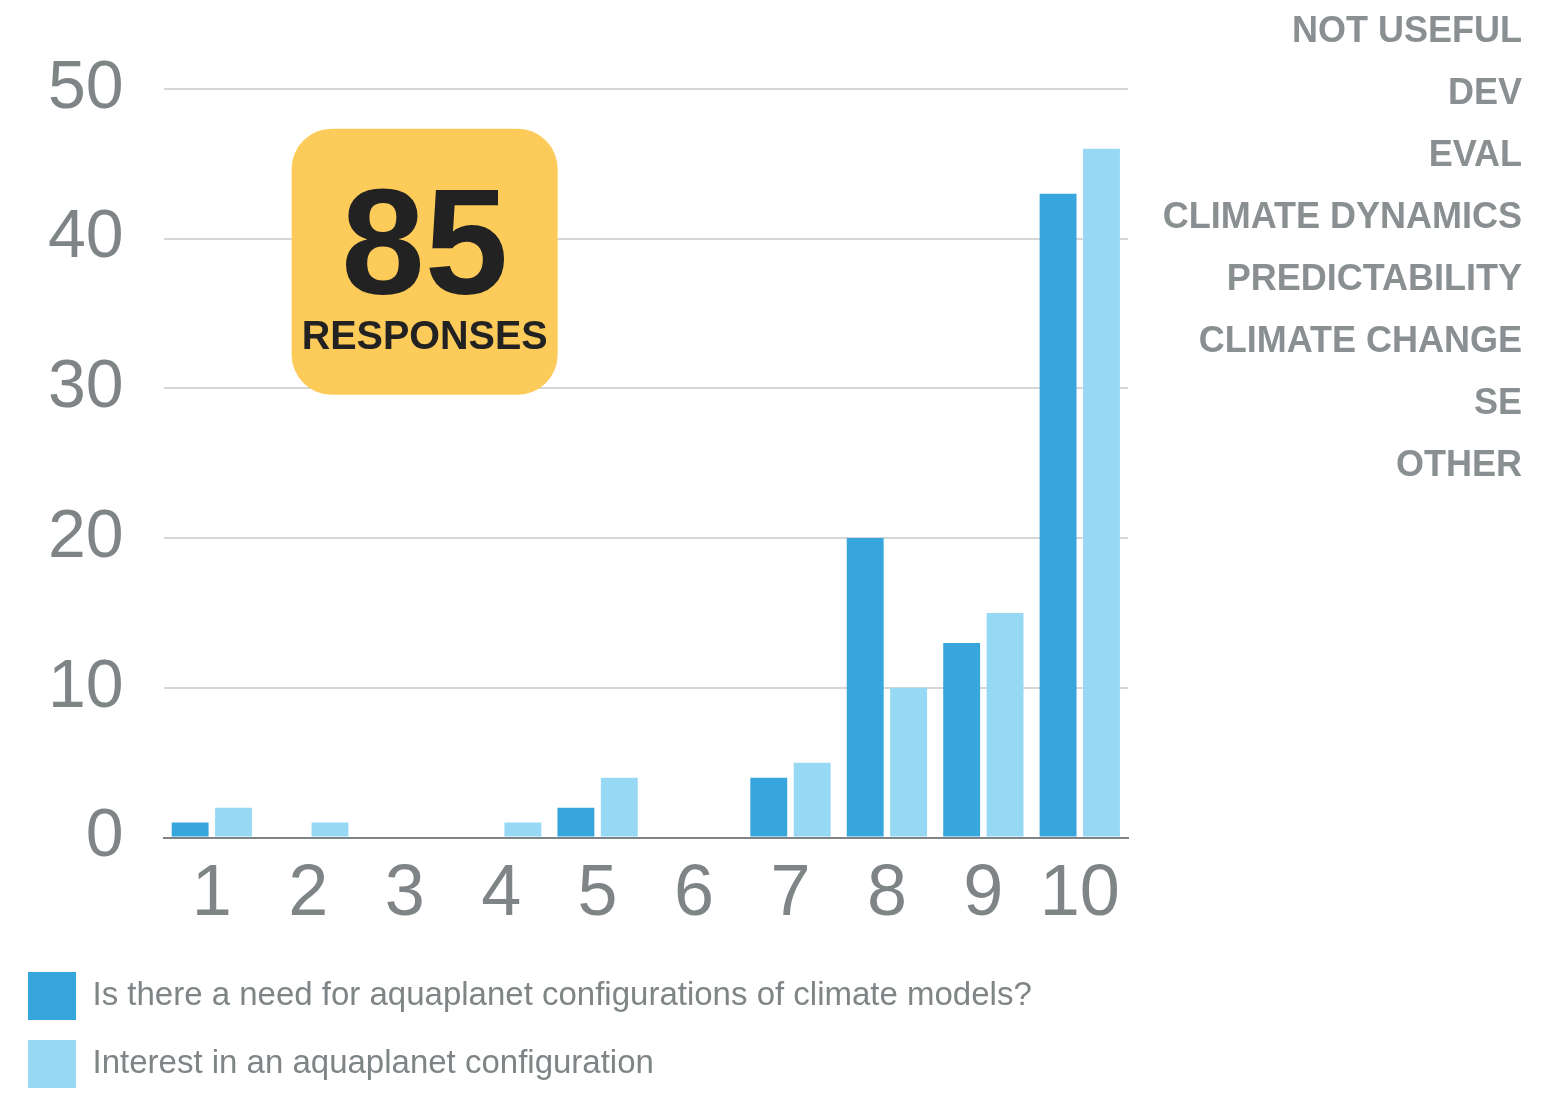  I want to click on y-tick-label: 50, so click(86, 83).